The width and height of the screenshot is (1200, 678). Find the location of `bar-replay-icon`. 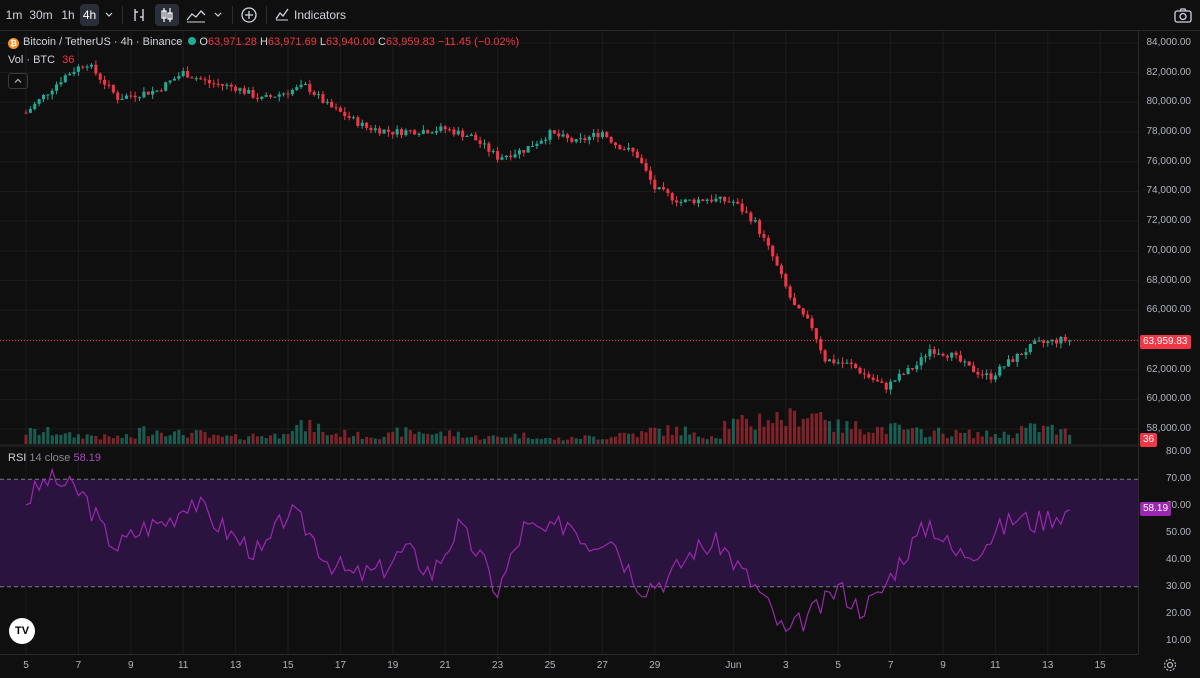

bar-replay-icon is located at coordinates (139, 15).